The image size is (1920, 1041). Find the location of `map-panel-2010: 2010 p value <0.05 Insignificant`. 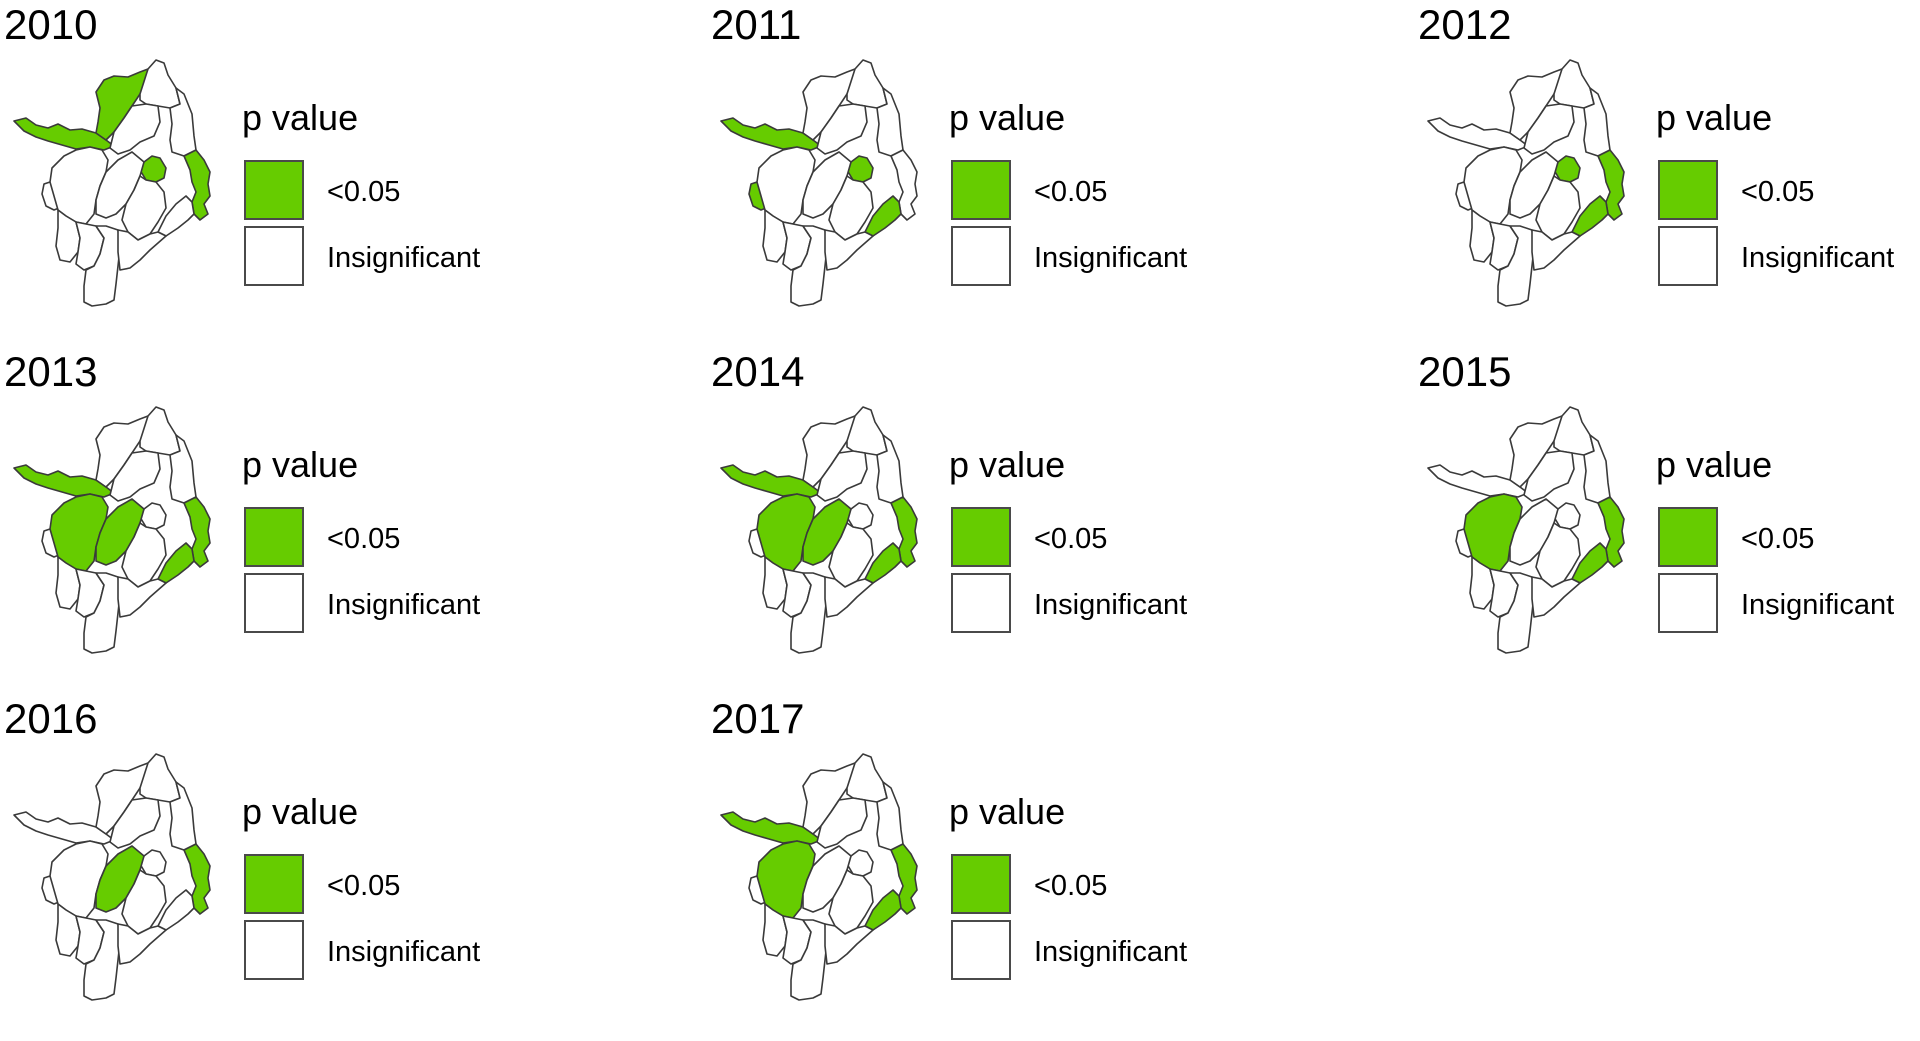

map-panel-2010: 2010 p value <0.05 Insignificant is located at coordinates (320, 173).